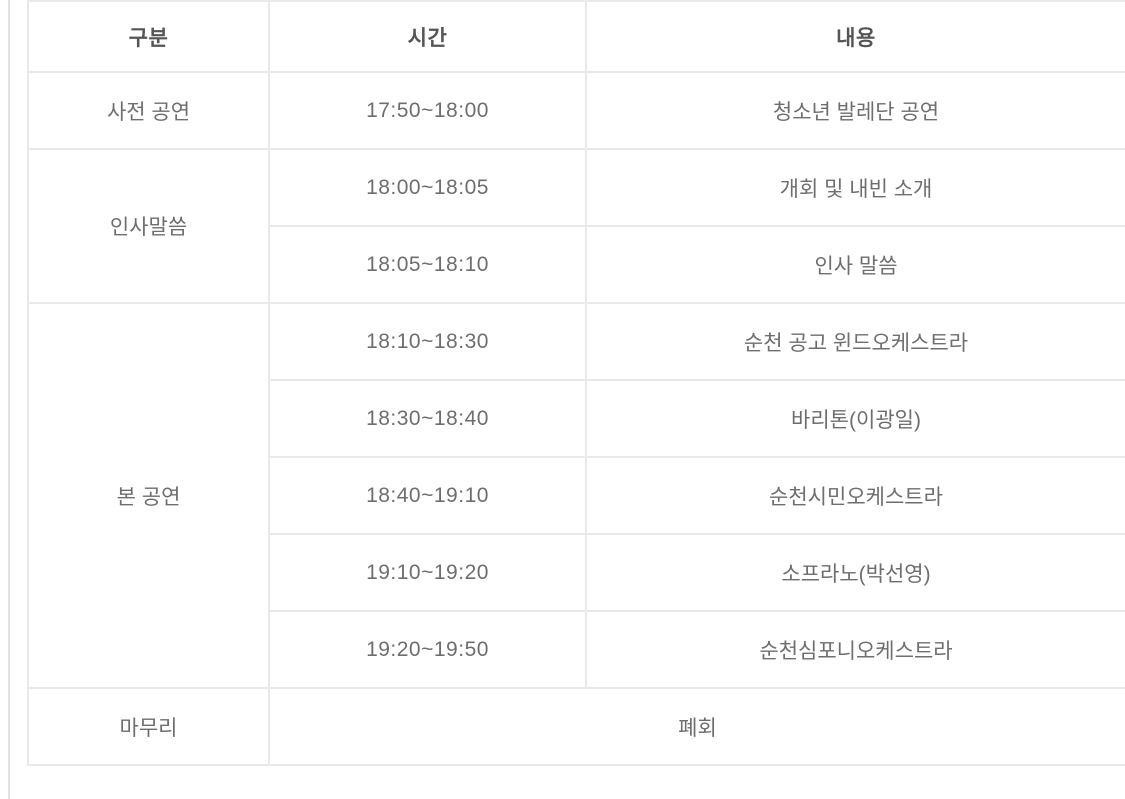 This screenshot has width=1125, height=799. What do you see at coordinates (9, 399) in the screenshot?
I see `left-page-rule` at bounding box center [9, 399].